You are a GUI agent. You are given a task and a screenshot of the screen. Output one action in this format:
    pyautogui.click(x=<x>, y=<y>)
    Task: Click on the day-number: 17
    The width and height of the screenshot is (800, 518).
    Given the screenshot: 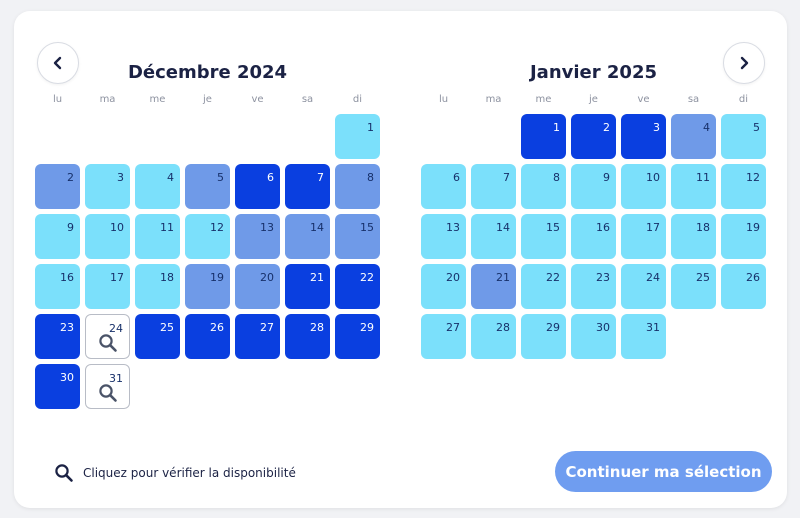 What is the action you would take?
    pyautogui.click(x=117, y=277)
    